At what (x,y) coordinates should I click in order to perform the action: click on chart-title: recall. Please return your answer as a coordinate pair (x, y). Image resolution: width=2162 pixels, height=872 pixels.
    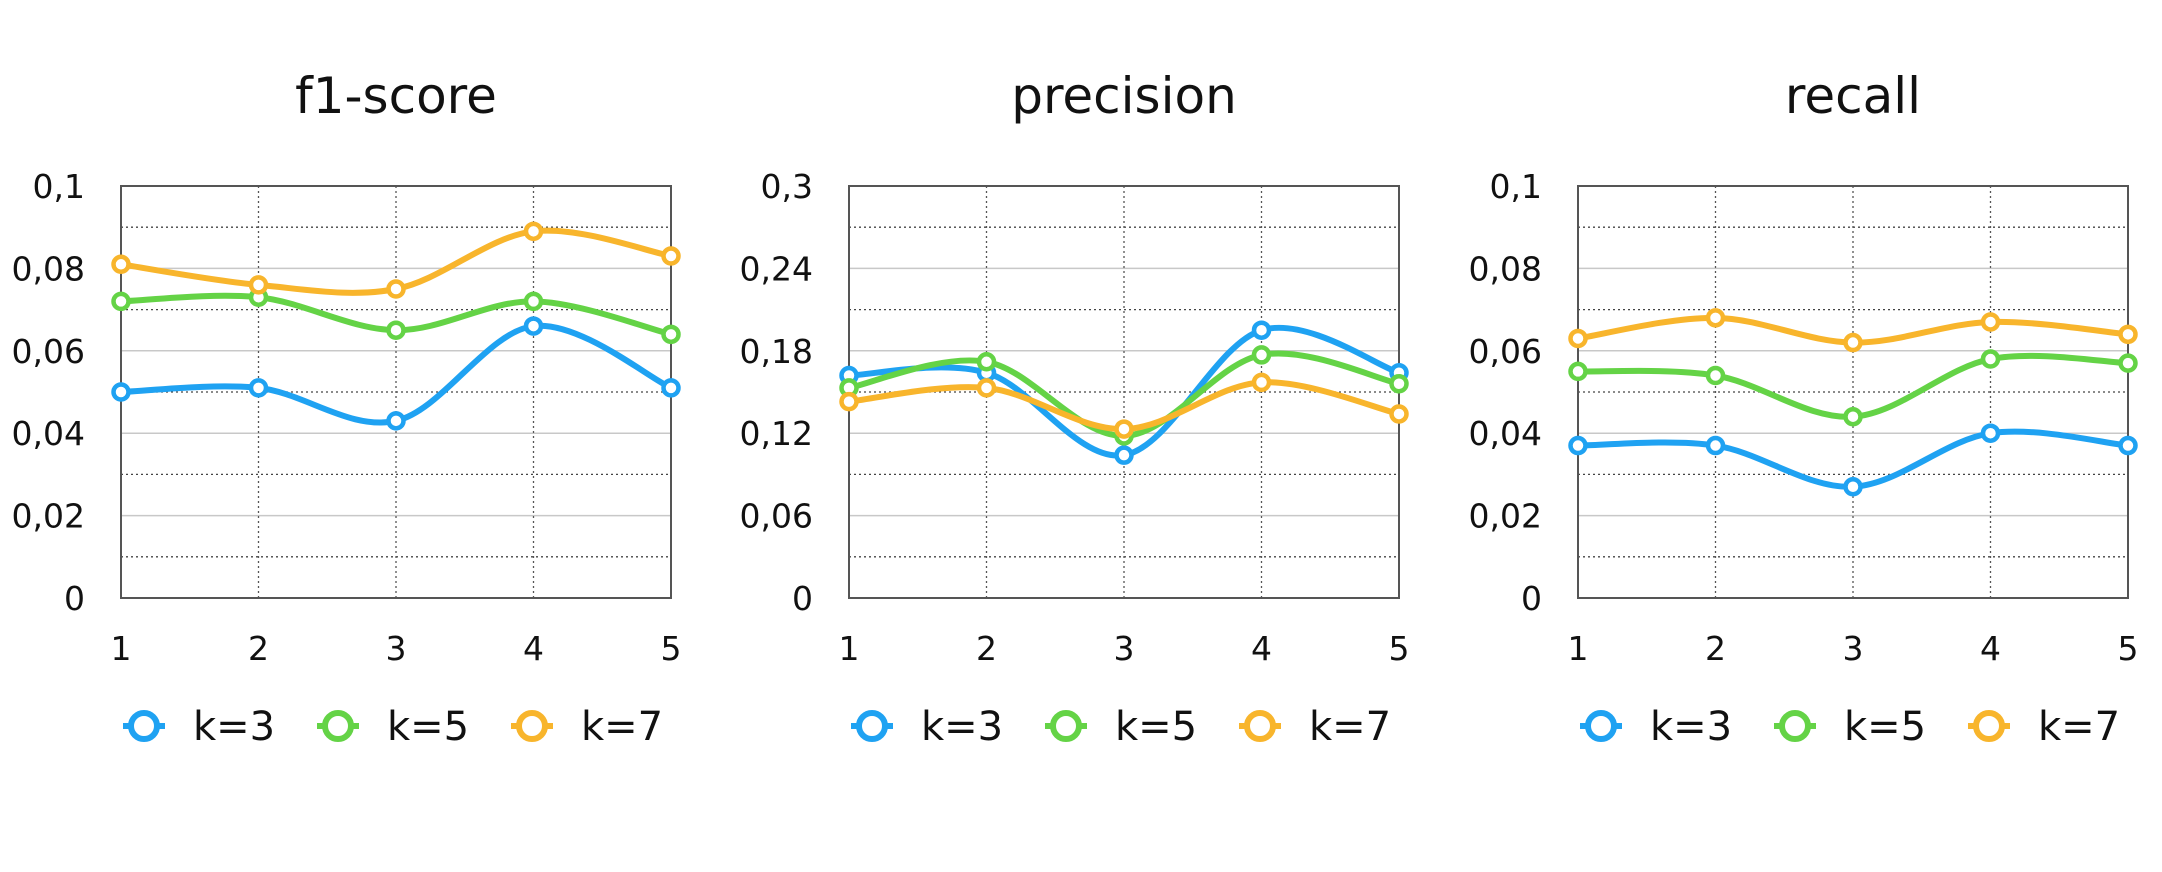
    Looking at the image, I should click on (1853, 96).